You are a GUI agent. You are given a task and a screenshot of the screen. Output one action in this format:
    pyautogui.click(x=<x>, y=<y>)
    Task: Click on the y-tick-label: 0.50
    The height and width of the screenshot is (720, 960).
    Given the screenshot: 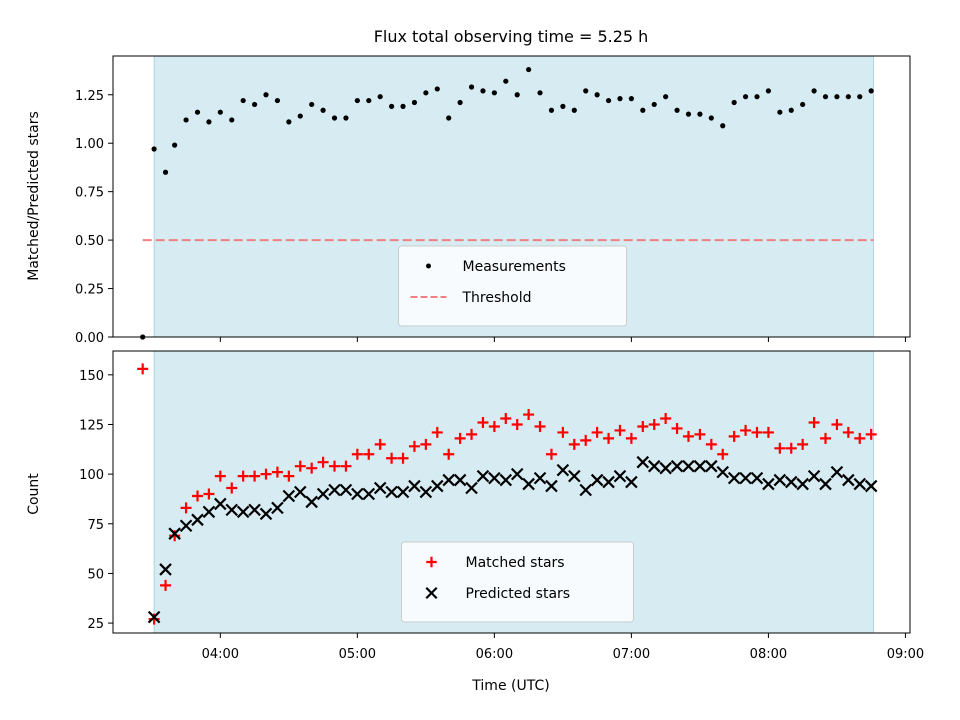 What is the action you would take?
    pyautogui.click(x=89, y=241)
    